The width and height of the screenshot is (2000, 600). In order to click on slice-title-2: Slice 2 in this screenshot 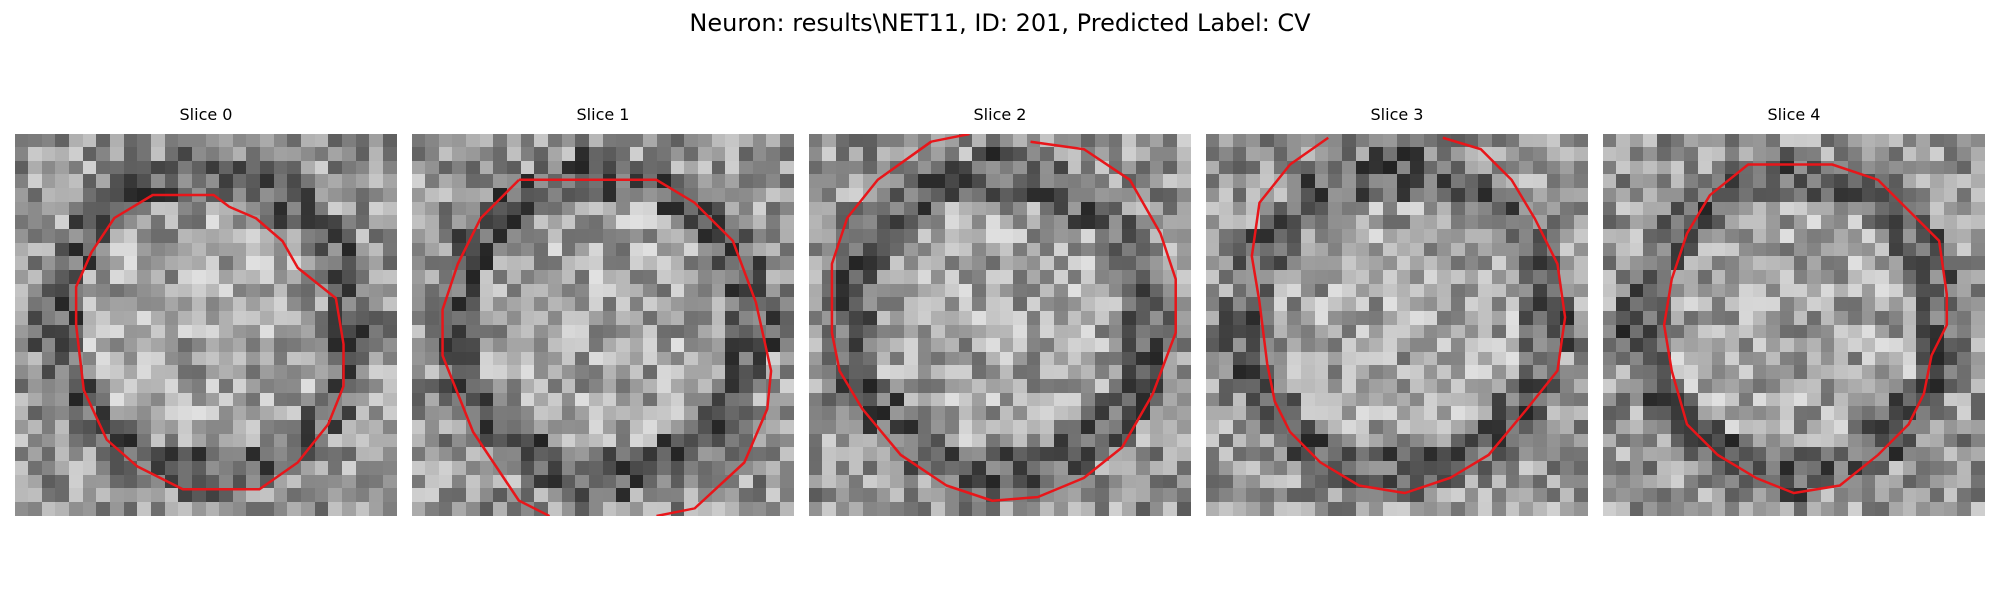, I will do `click(1000, 114)`.